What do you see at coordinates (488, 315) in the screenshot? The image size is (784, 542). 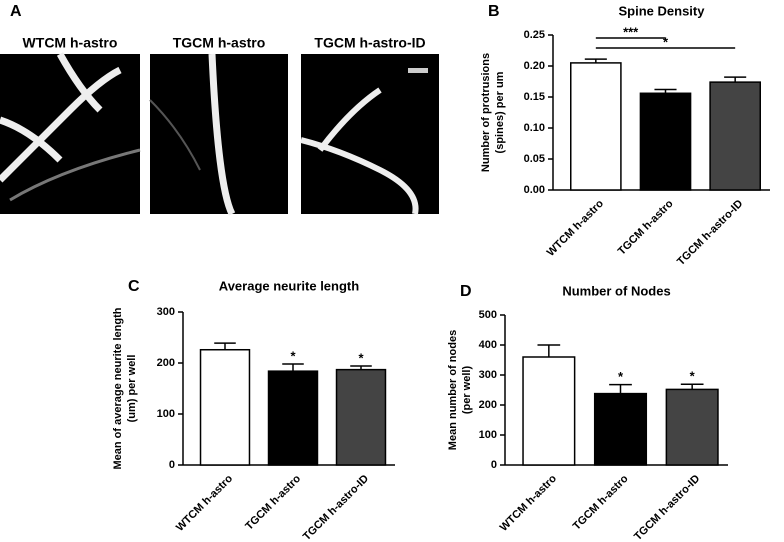 I see `y-tick-label: 500` at bounding box center [488, 315].